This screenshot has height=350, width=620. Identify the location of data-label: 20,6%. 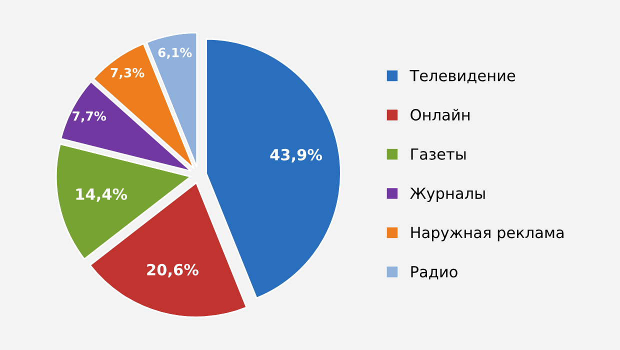
(172, 271).